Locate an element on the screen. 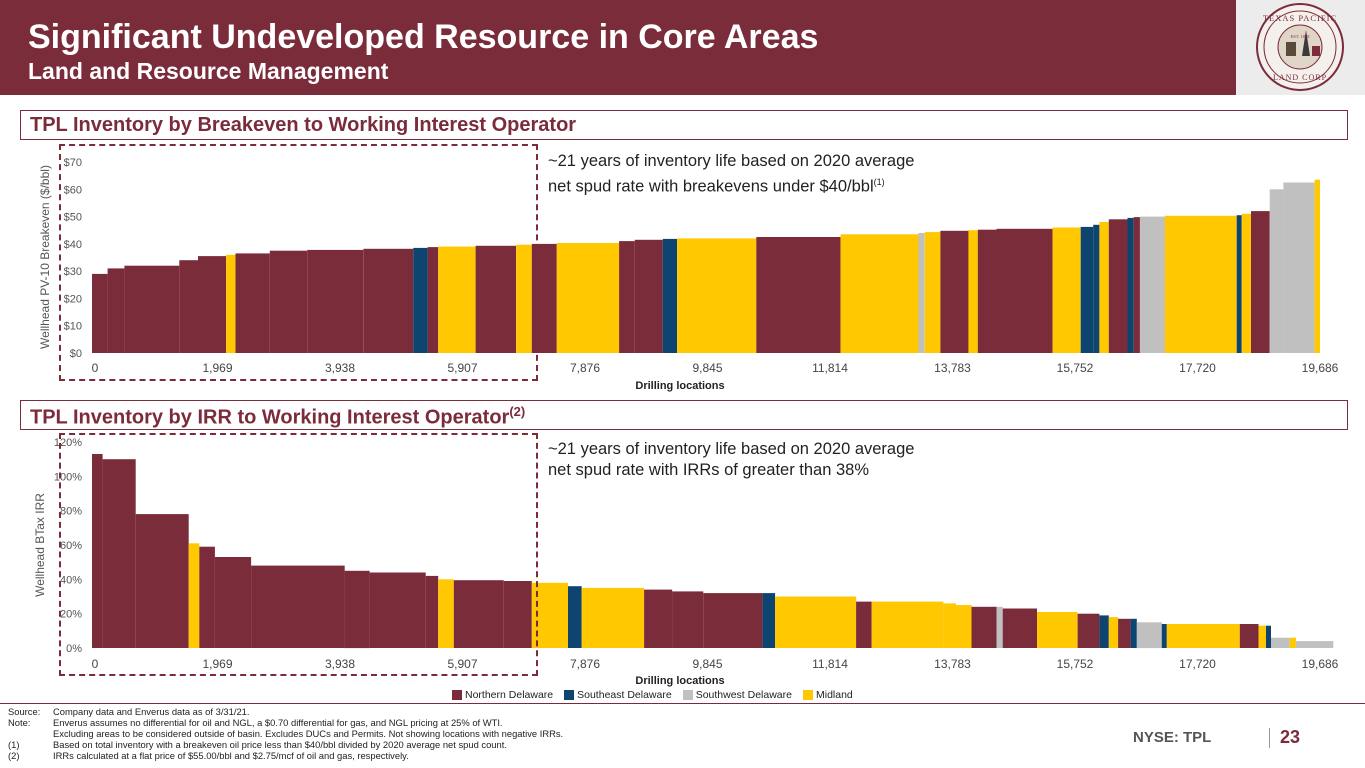 Image resolution: width=1365 pixels, height=768 pixels. legend-item: Southwest Delaware is located at coordinates (737, 695).